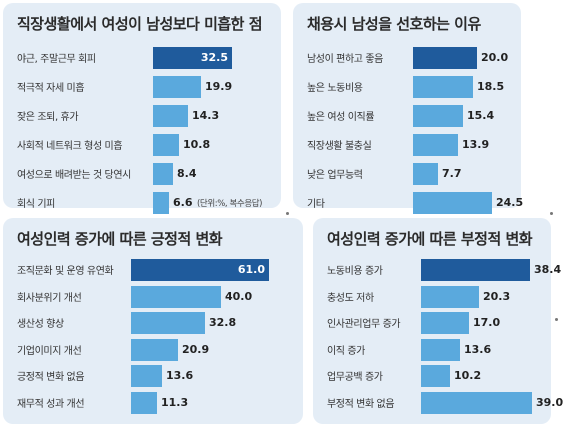 The image size is (565, 431). I want to click on bar-row: 노동비용 증가 38.4, so click(437, 270).